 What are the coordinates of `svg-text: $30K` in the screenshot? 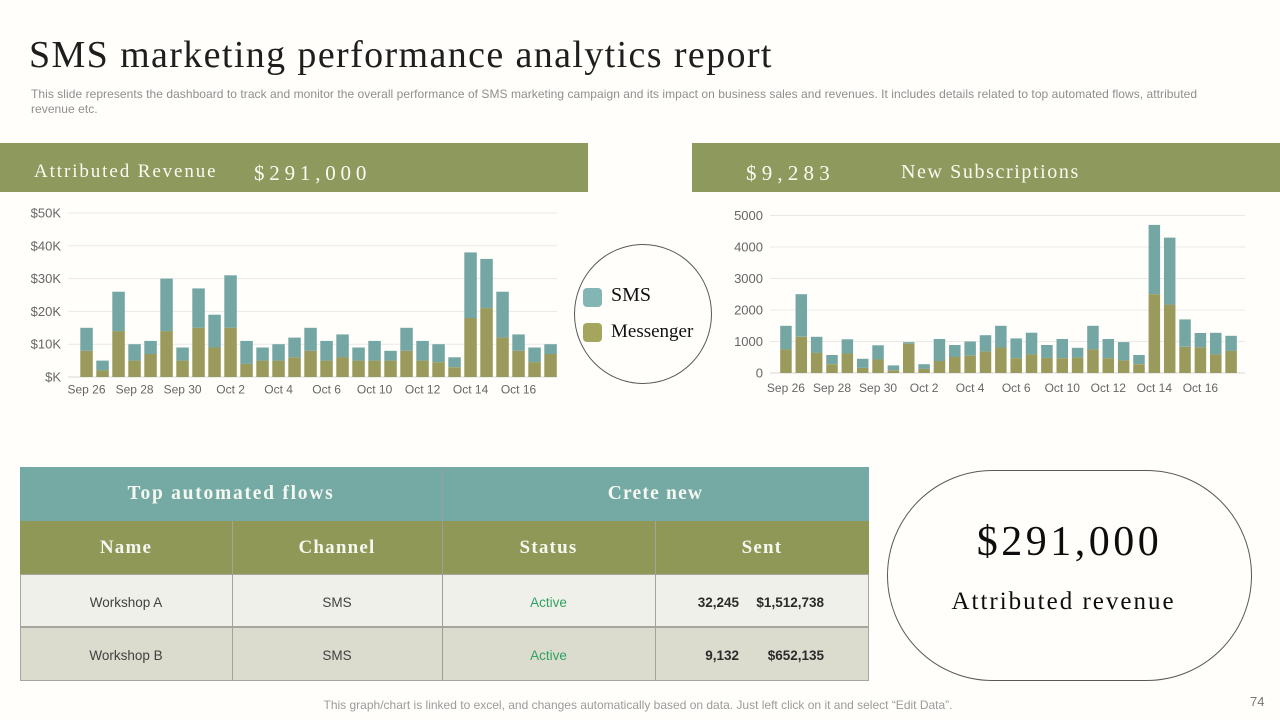 It's located at (46, 278).